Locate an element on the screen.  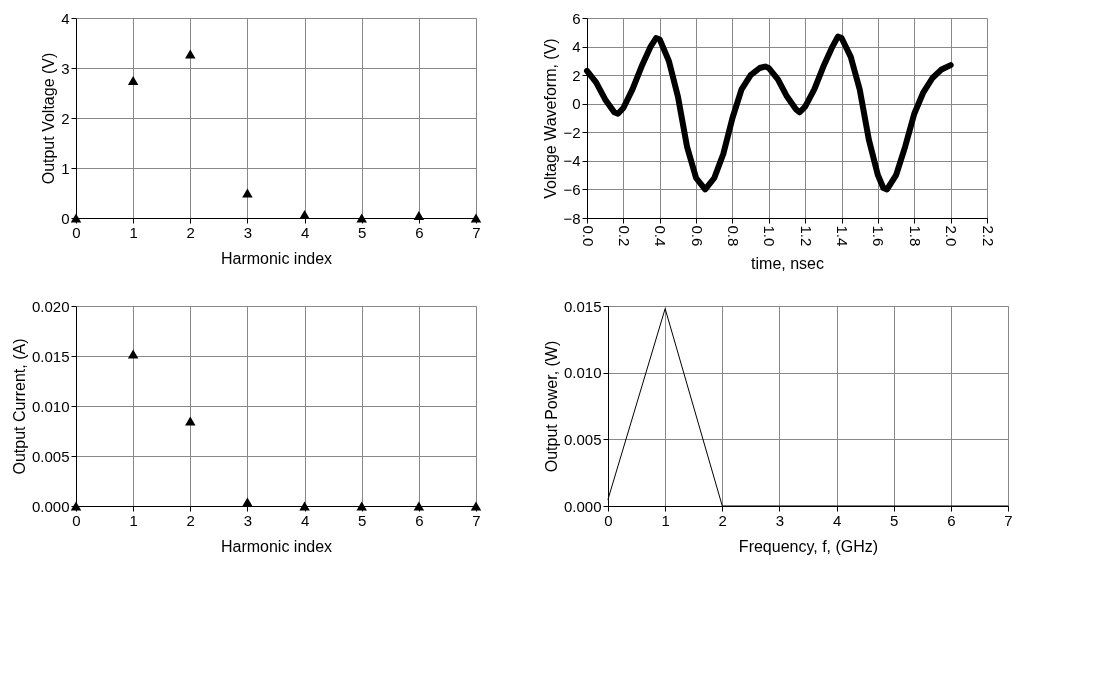
x-tick-label: 1.6 is located at coordinates (879, 236).